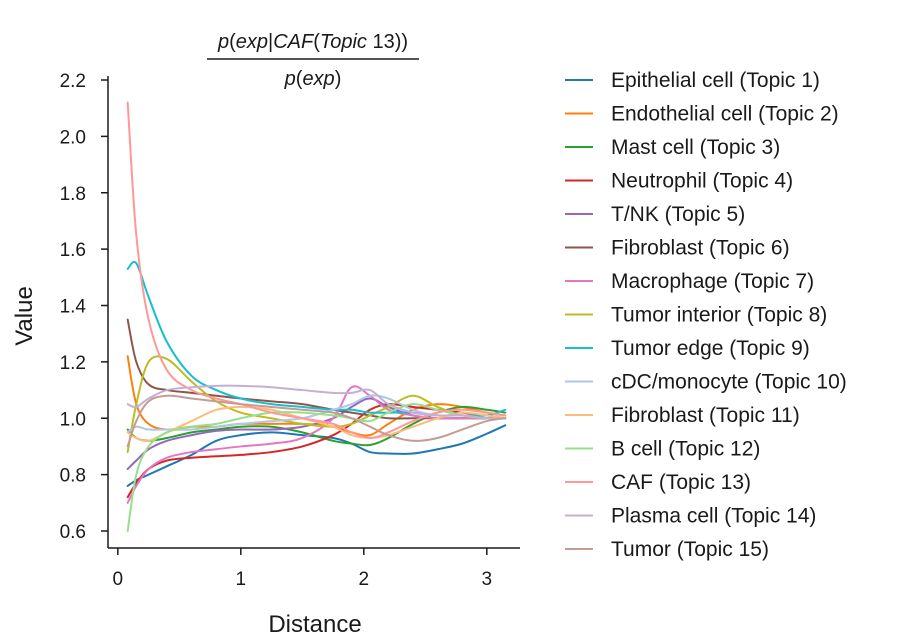 The image size is (907, 639). What do you see at coordinates (725, 114) in the screenshot?
I see `legend-label: Endothelial cell (Topic 2)` at bounding box center [725, 114].